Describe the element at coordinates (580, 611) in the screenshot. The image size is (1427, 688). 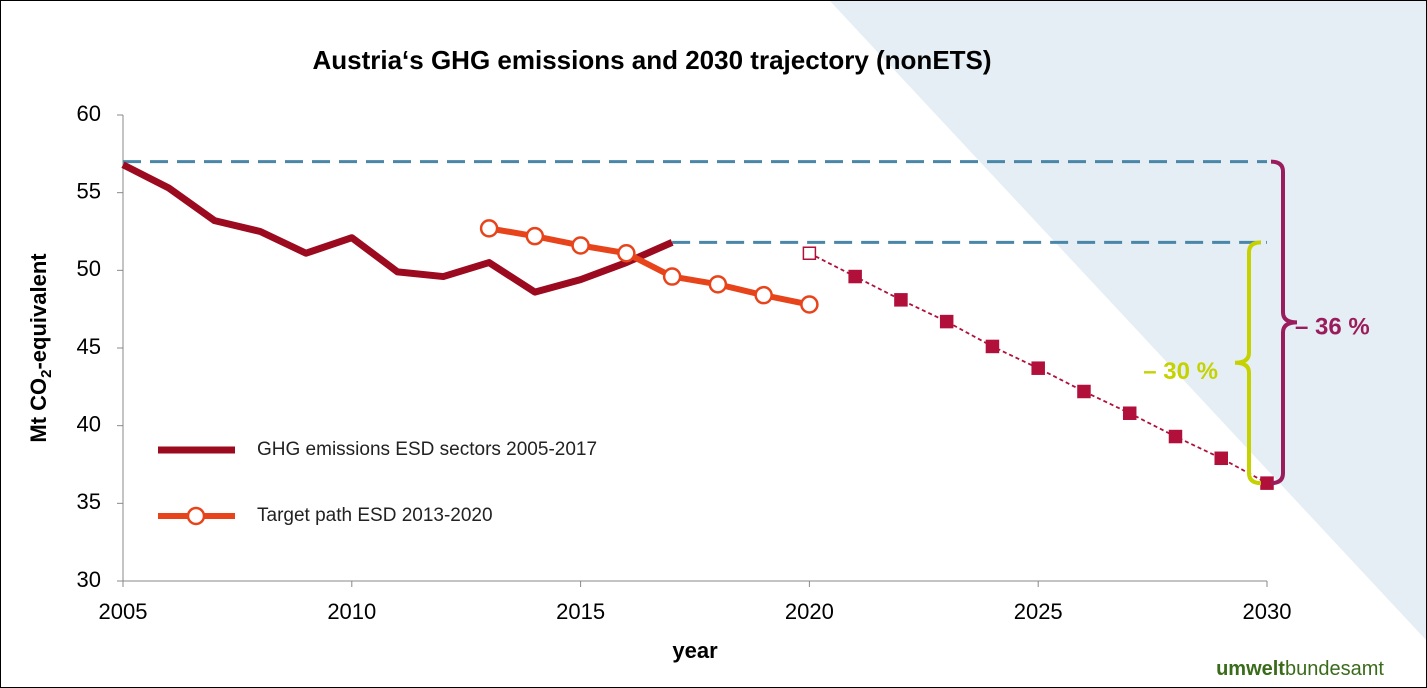
I see `x-tick-label: 2015` at that location.